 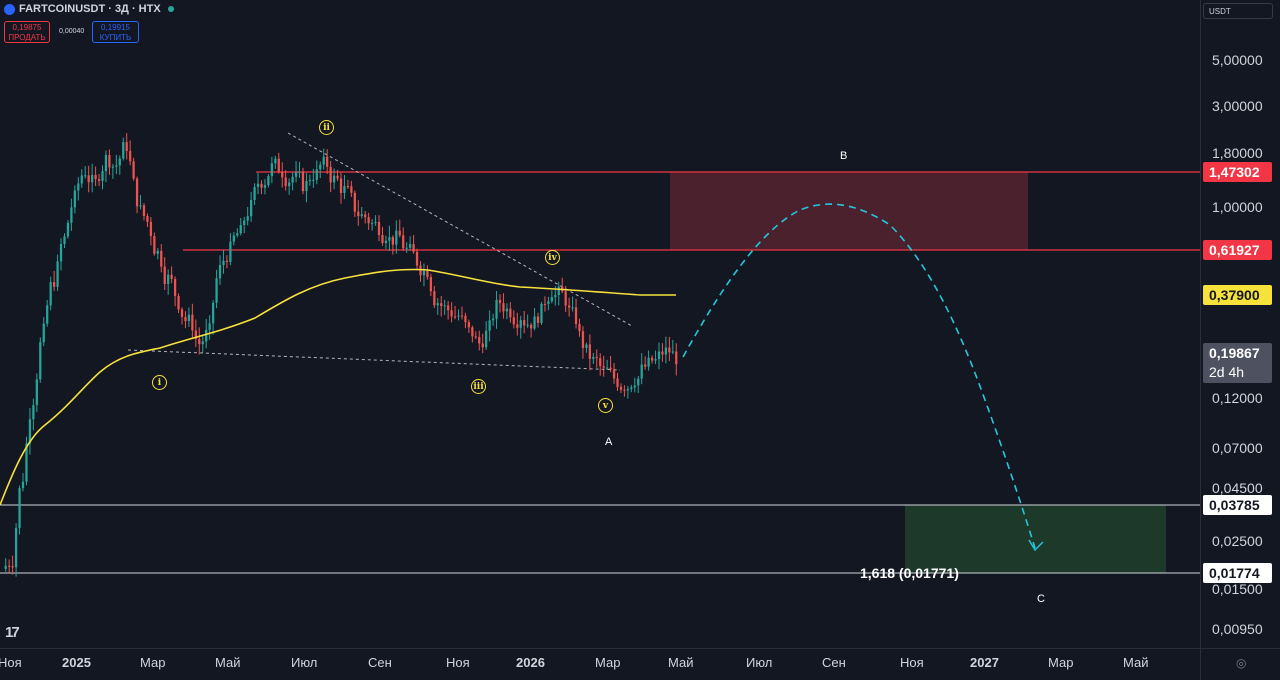 I want to click on settings-gear-icon: ◎, so click(x=1241, y=663).